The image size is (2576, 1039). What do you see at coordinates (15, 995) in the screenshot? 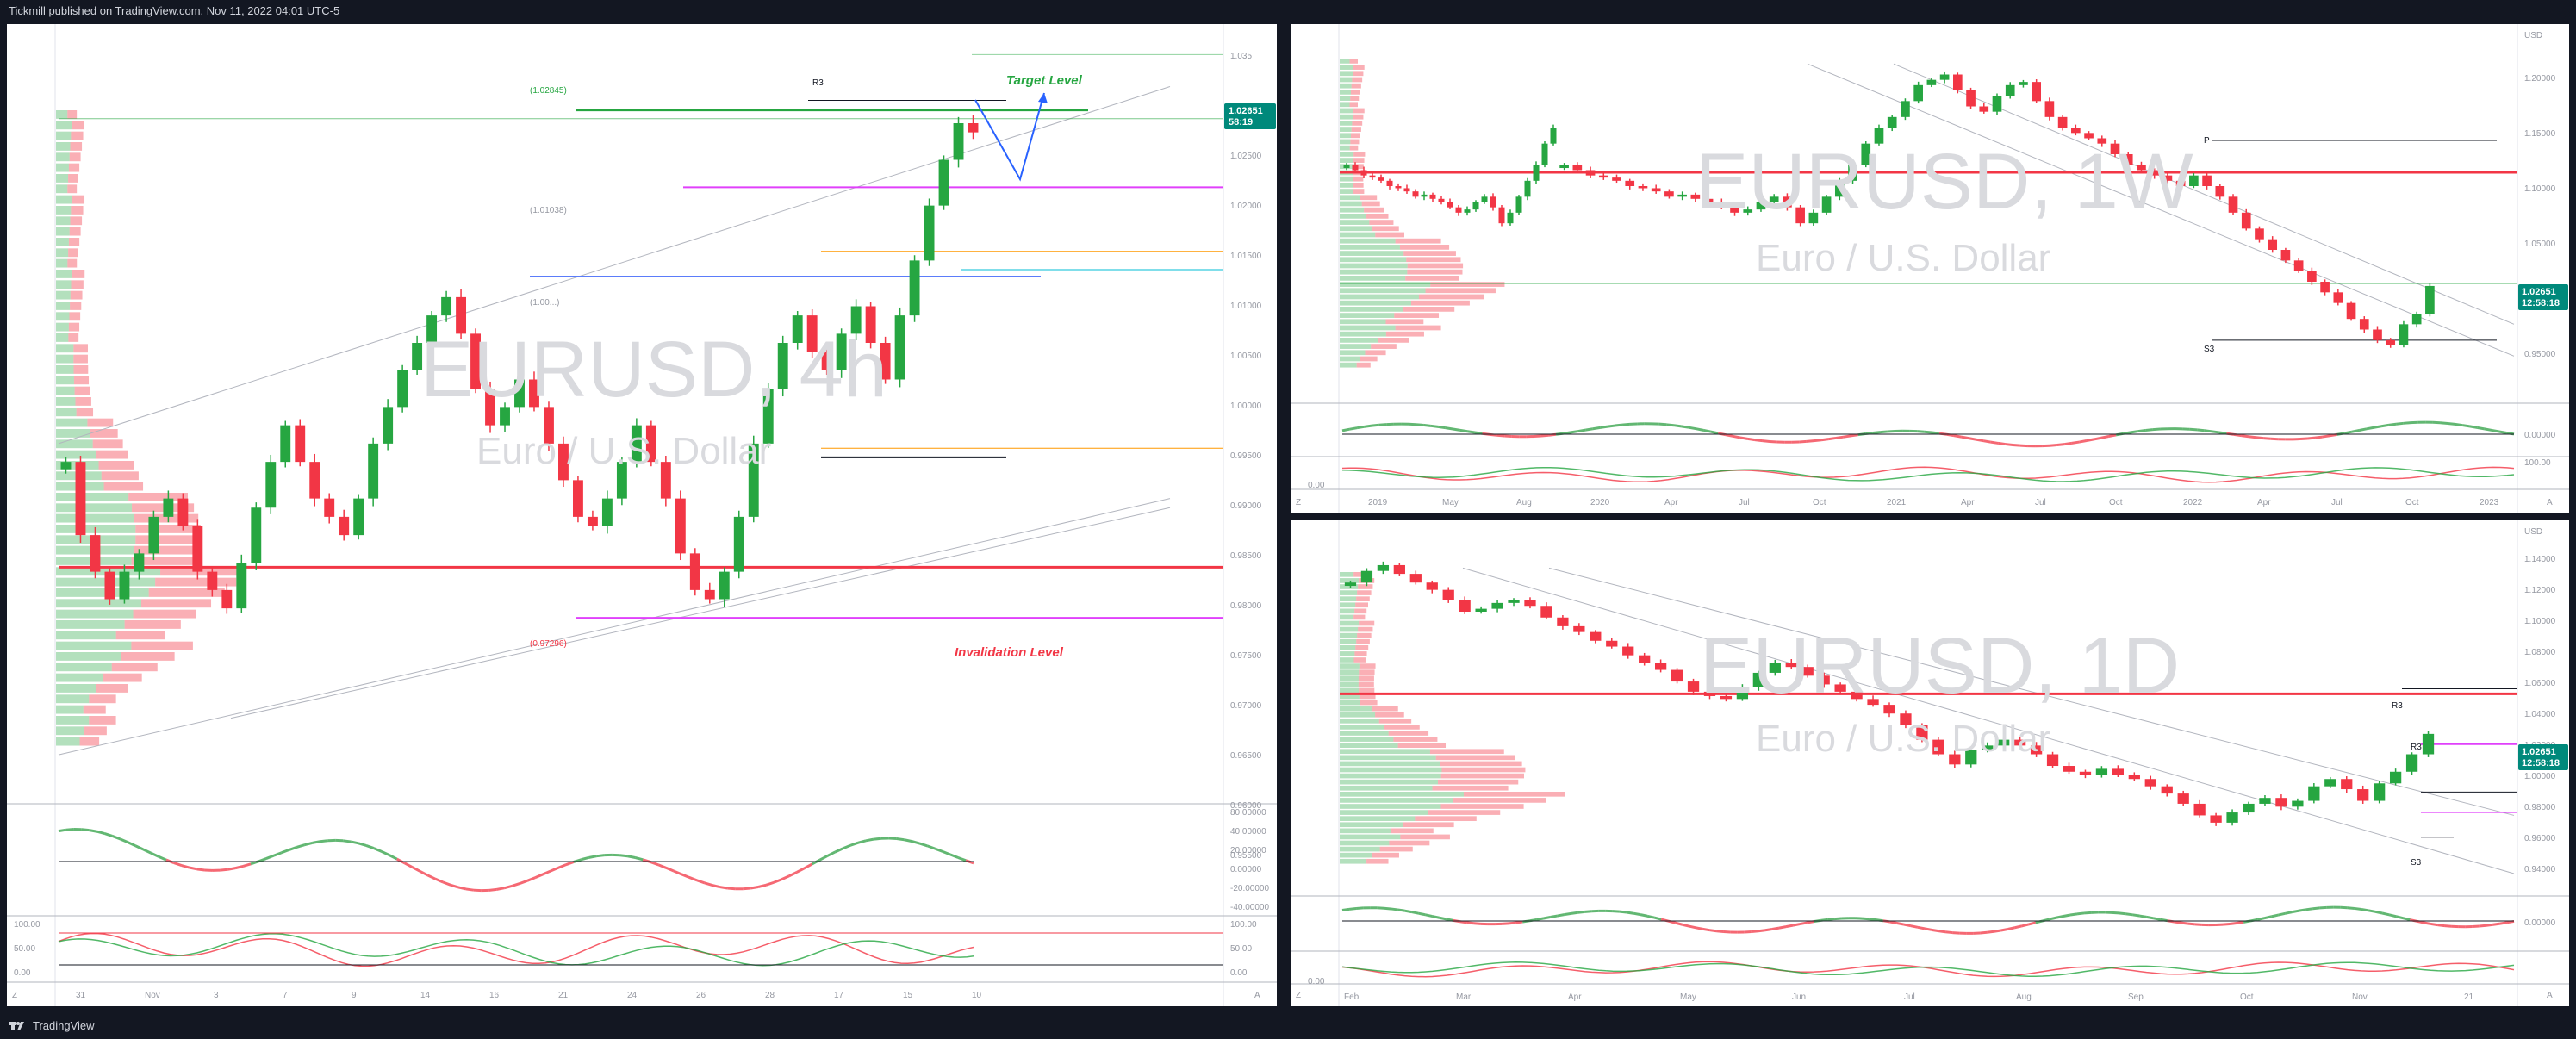
I see `reset-scale-button: Z` at bounding box center [15, 995].